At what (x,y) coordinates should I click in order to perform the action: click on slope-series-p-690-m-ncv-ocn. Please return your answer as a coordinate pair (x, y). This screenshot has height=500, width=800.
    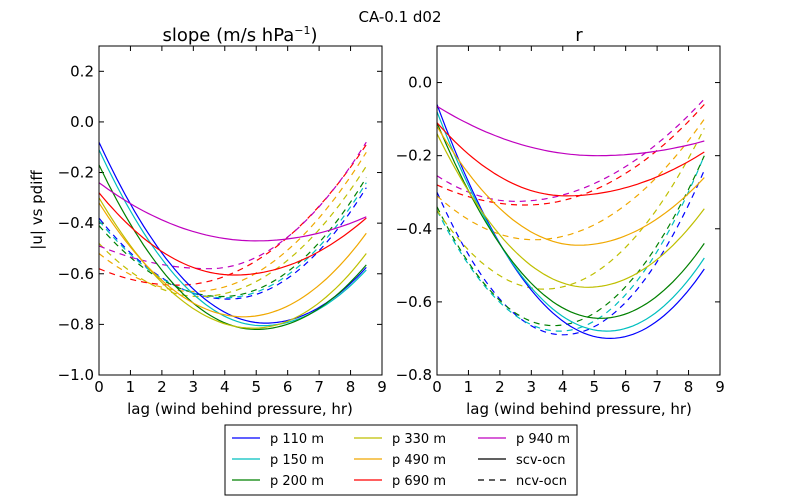
    Looking at the image, I should click on (232, 215).